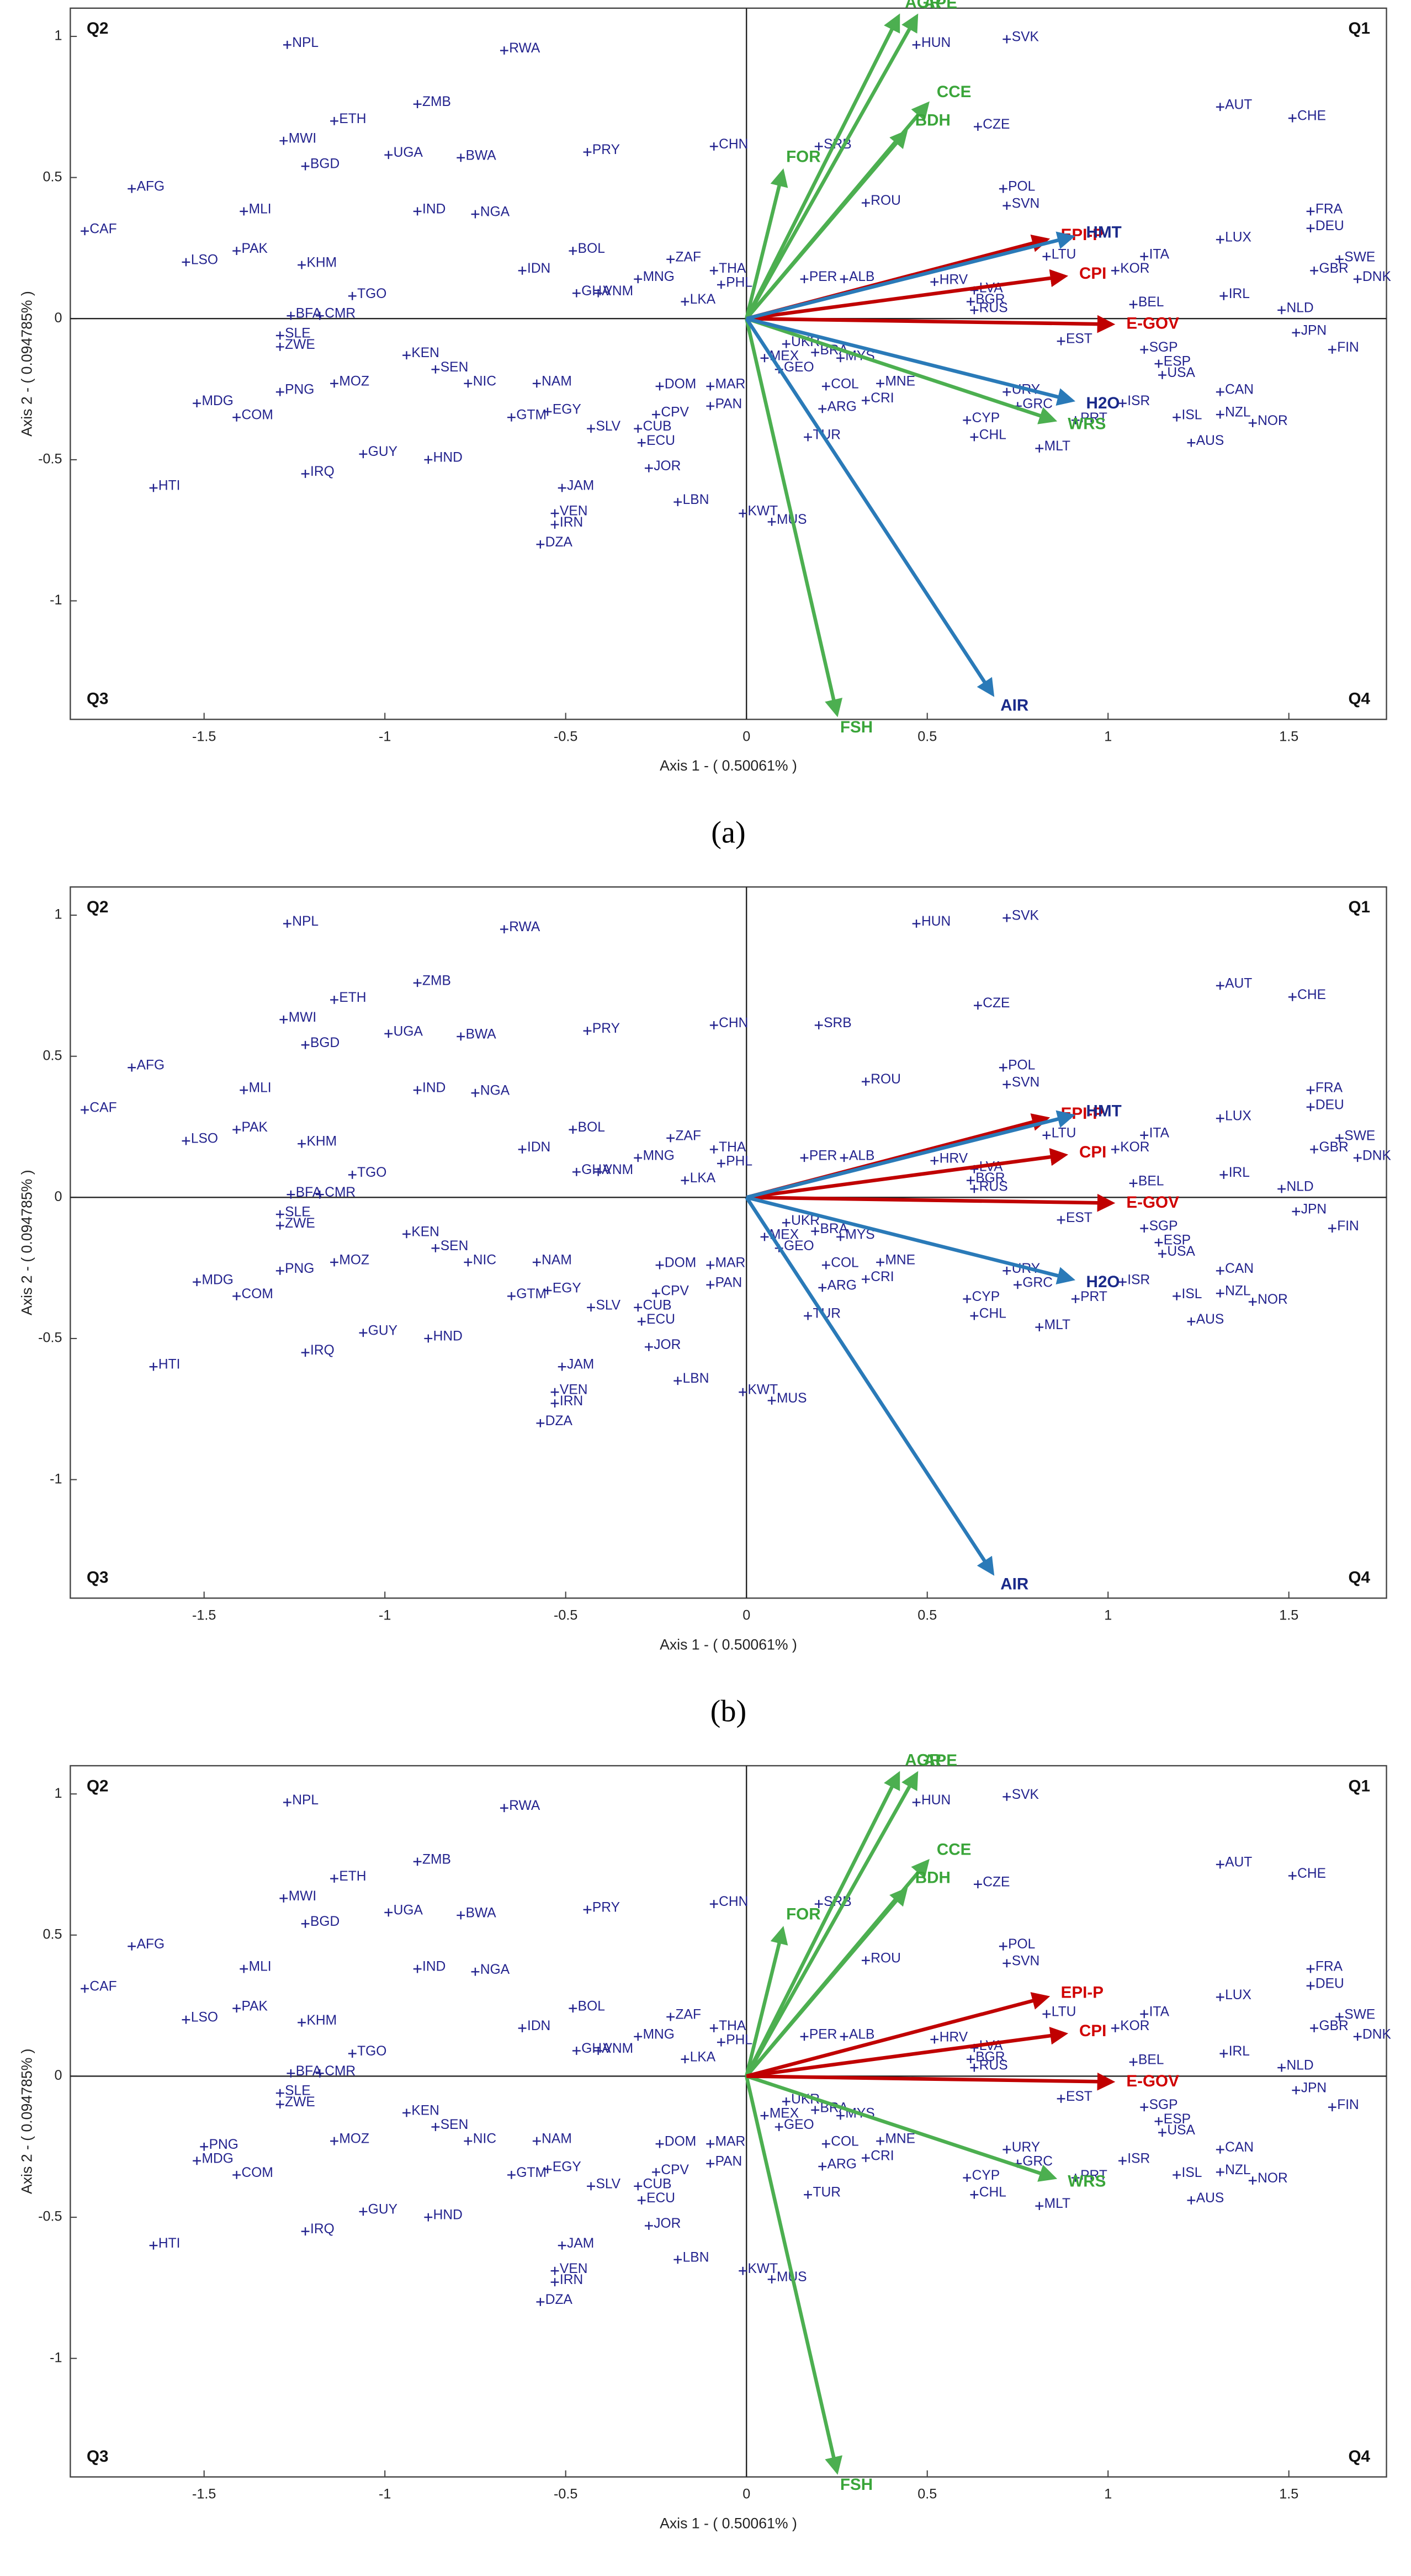  What do you see at coordinates (936, 1800) in the screenshot?
I see `point-label: HUN` at bounding box center [936, 1800].